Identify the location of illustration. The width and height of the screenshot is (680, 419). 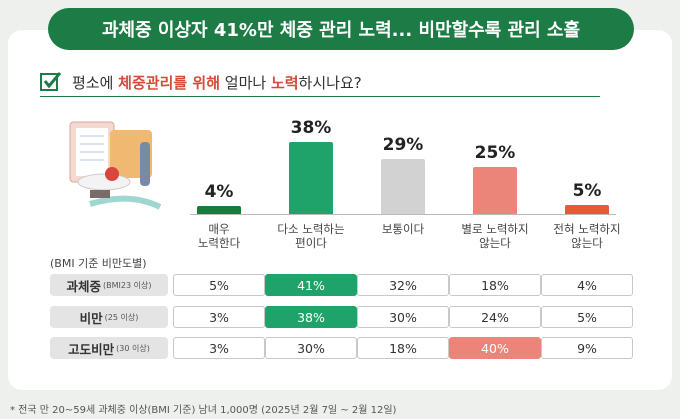
(115, 165).